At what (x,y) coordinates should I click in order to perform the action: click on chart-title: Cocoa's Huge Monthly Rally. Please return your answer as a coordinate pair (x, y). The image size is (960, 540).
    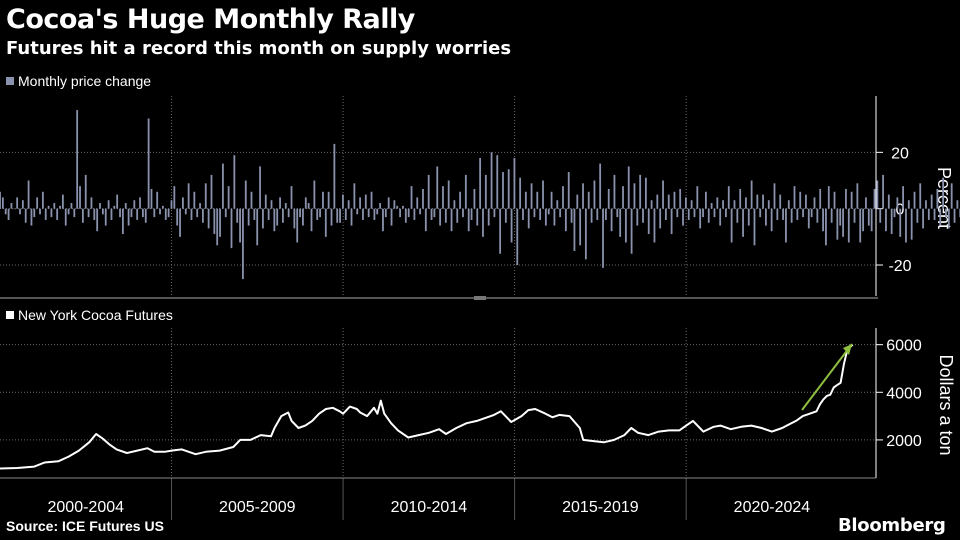
    Looking at the image, I should click on (210, 19).